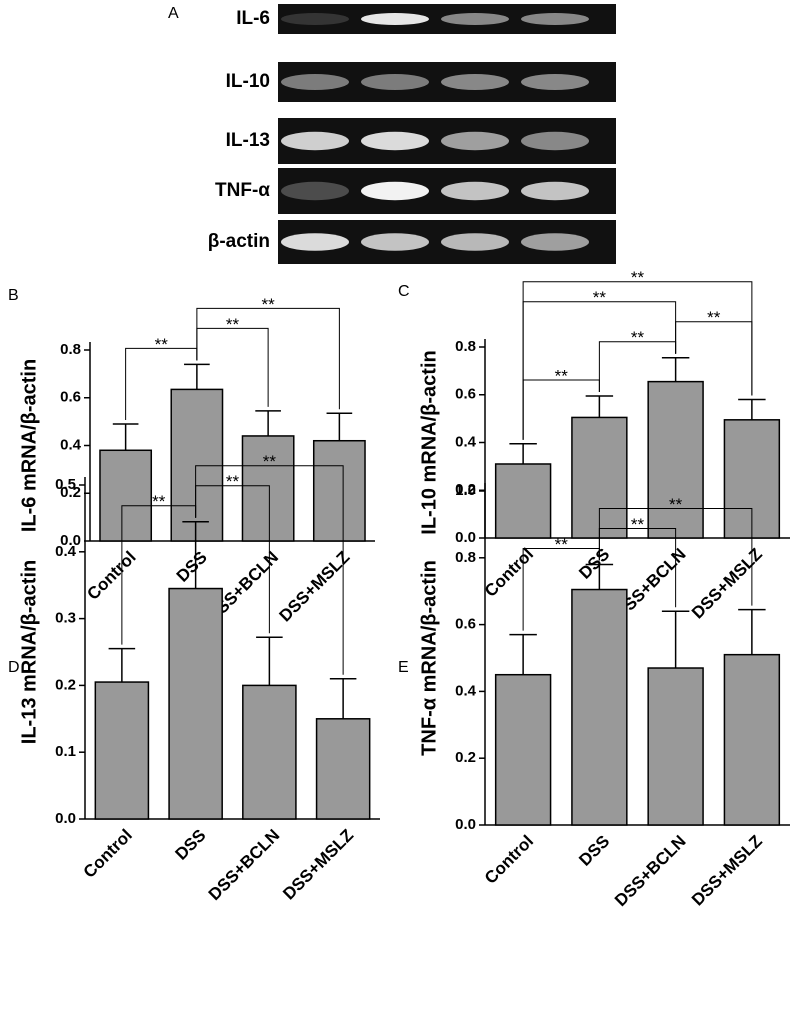 This screenshot has height=1033, width=800. Describe the element at coordinates (429, 442) in the screenshot. I see `y-axis-label: IL-10 mRNA/β-actin` at that location.